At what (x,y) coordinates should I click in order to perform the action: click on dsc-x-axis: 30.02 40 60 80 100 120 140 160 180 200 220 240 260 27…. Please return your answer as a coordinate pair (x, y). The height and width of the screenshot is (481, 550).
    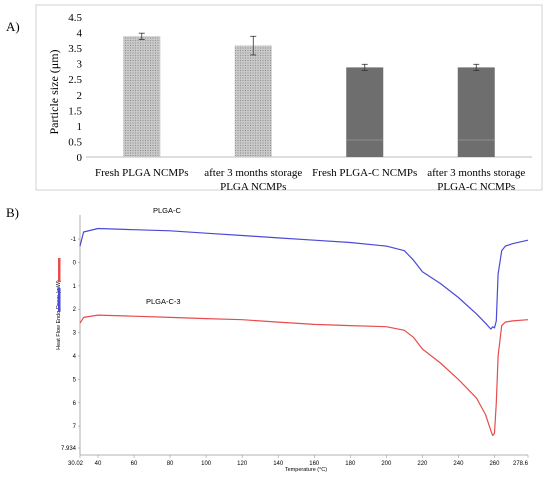
    Looking at the image, I should click on (298, 461).